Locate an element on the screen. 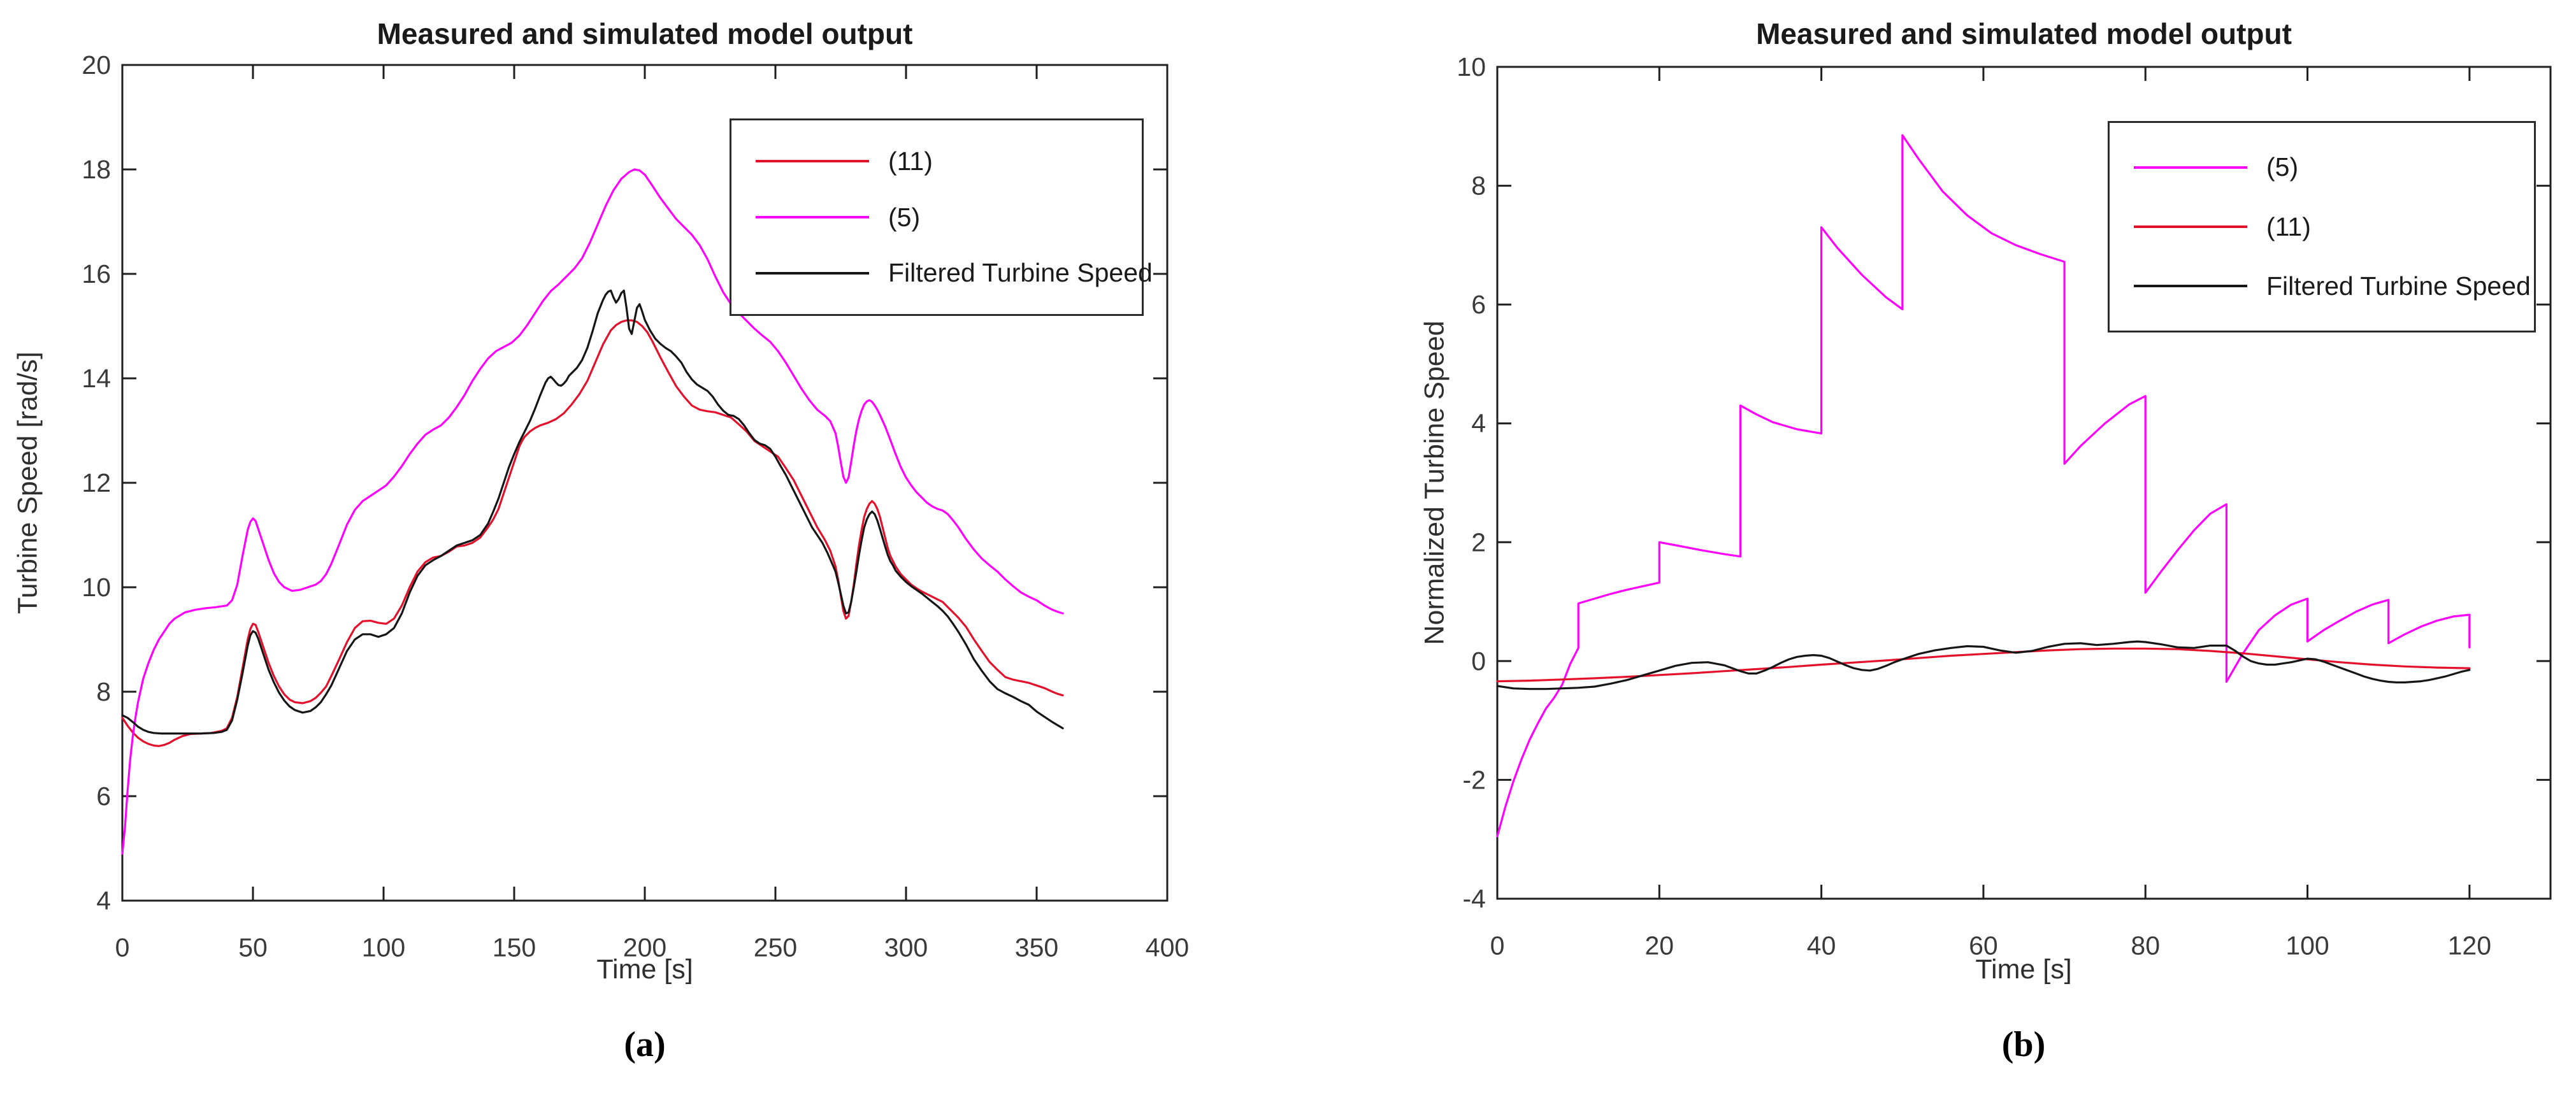 Image resolution: width=2576 pixels, height=1107 pixels. chart-a-x-tick-label: 150 is located at coordinates (514, 947).